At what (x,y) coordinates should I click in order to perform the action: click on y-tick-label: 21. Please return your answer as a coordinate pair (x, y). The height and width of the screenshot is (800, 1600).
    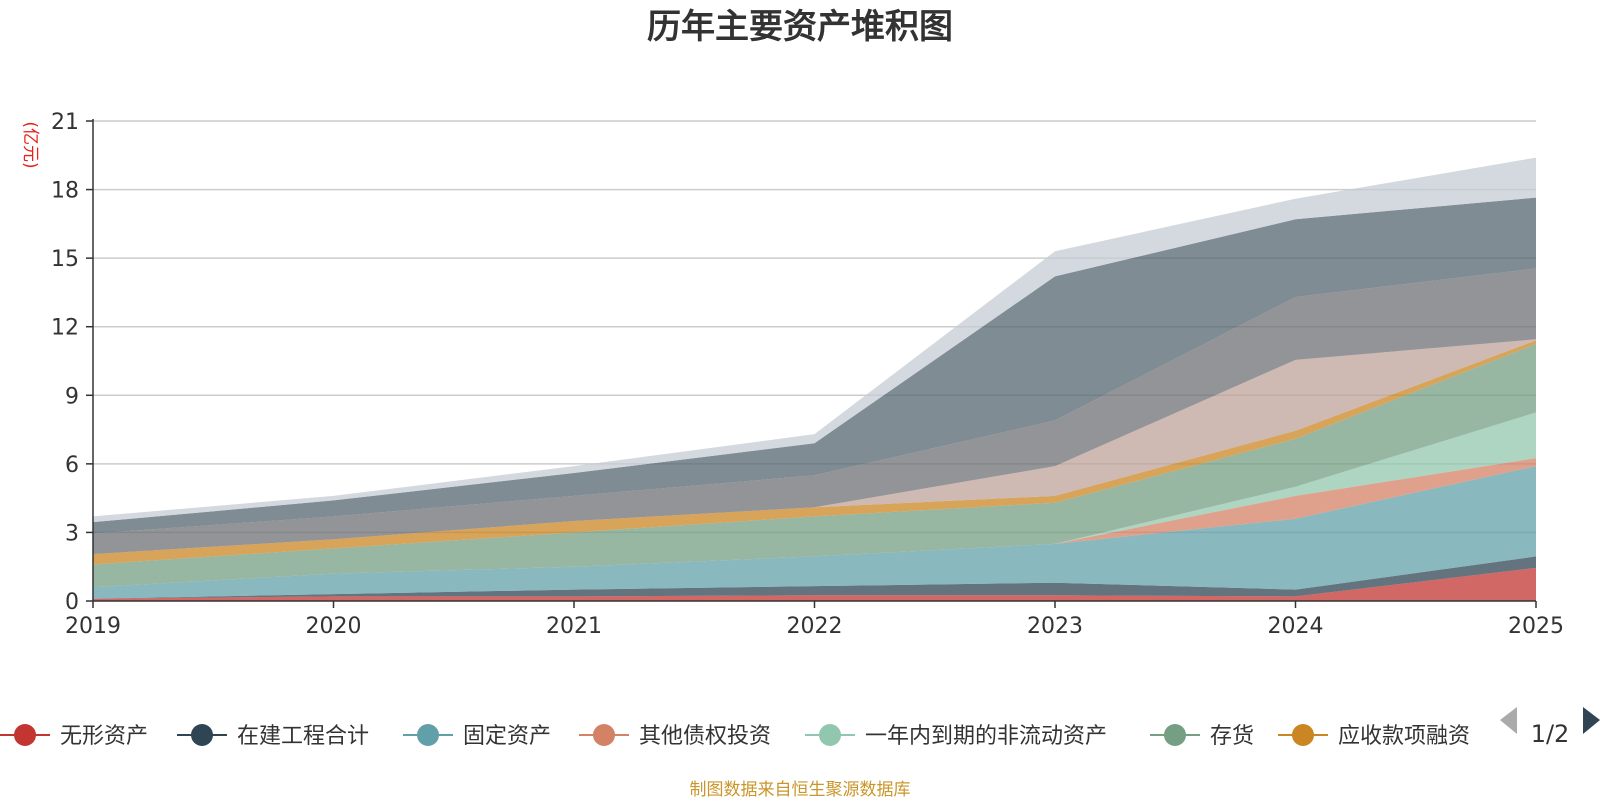
    Looking at the image, I should click on (65, 122).